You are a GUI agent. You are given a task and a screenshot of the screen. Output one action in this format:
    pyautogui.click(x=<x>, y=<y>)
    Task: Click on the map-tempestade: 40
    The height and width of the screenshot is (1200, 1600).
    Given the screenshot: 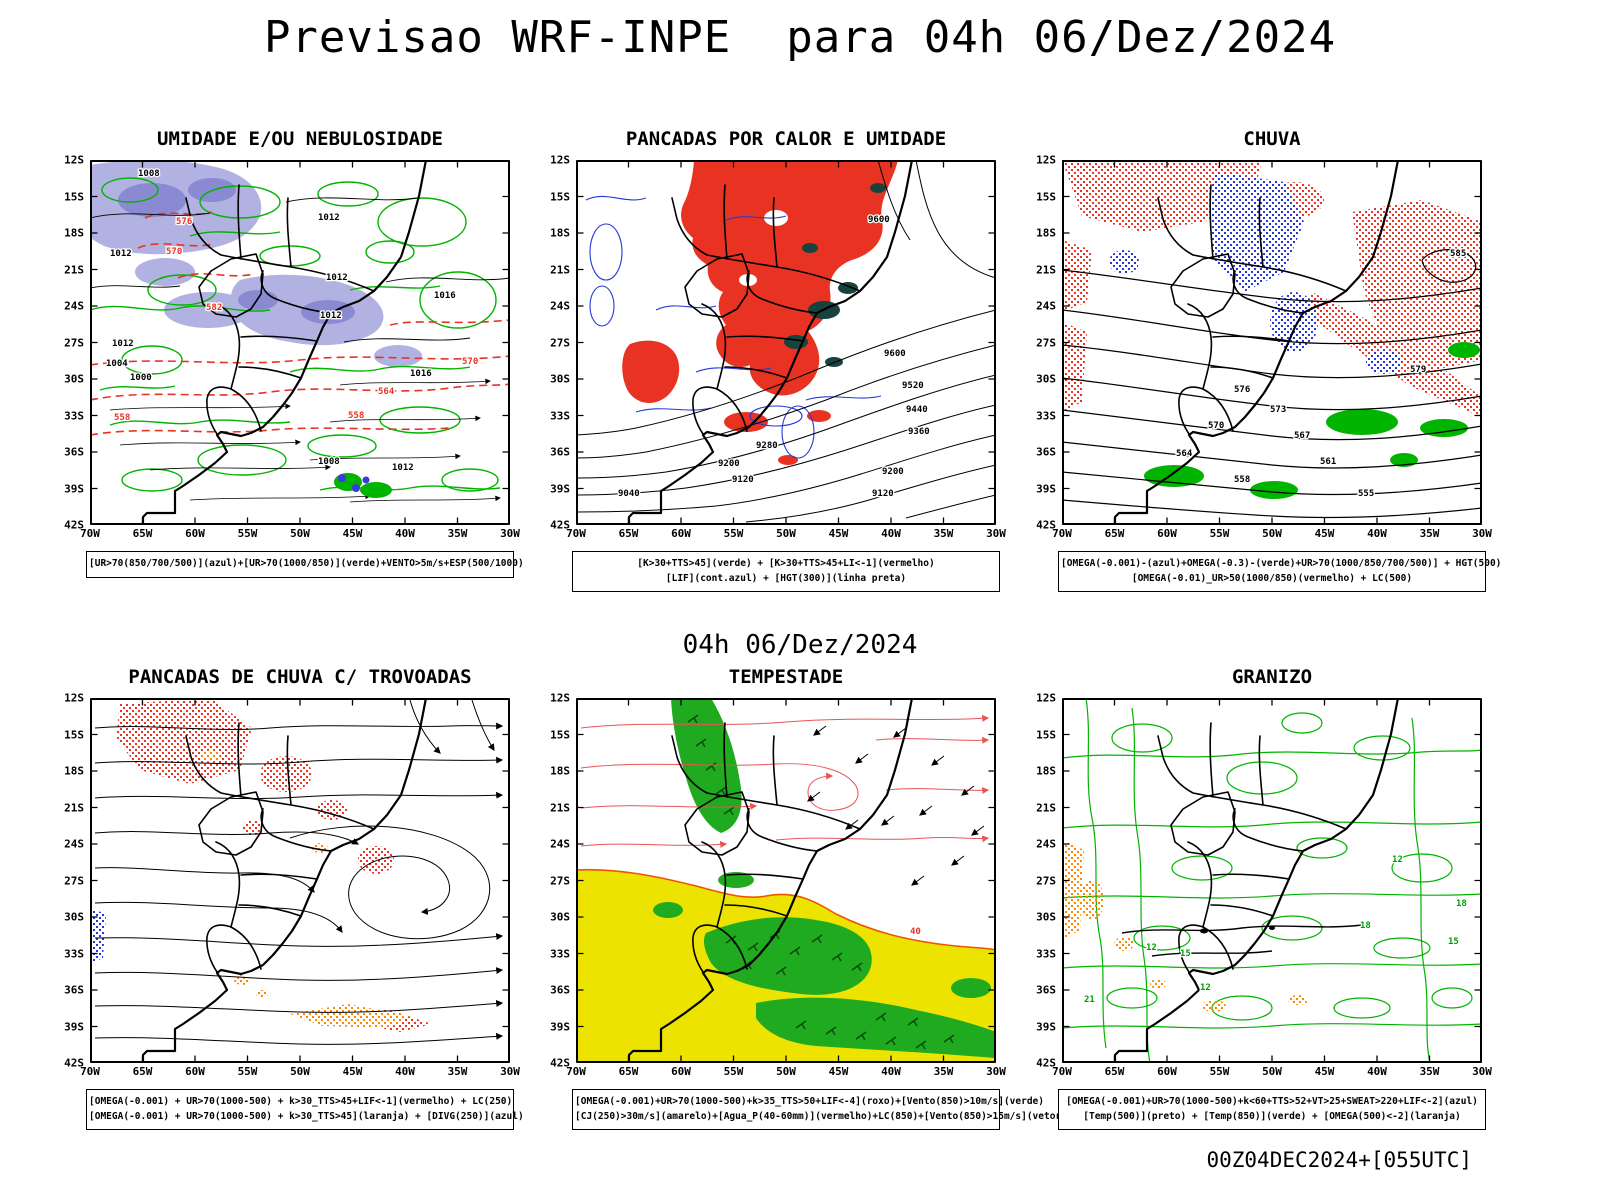 What is the action you would take?
    pyautogui.click(x=786, y=880)
    